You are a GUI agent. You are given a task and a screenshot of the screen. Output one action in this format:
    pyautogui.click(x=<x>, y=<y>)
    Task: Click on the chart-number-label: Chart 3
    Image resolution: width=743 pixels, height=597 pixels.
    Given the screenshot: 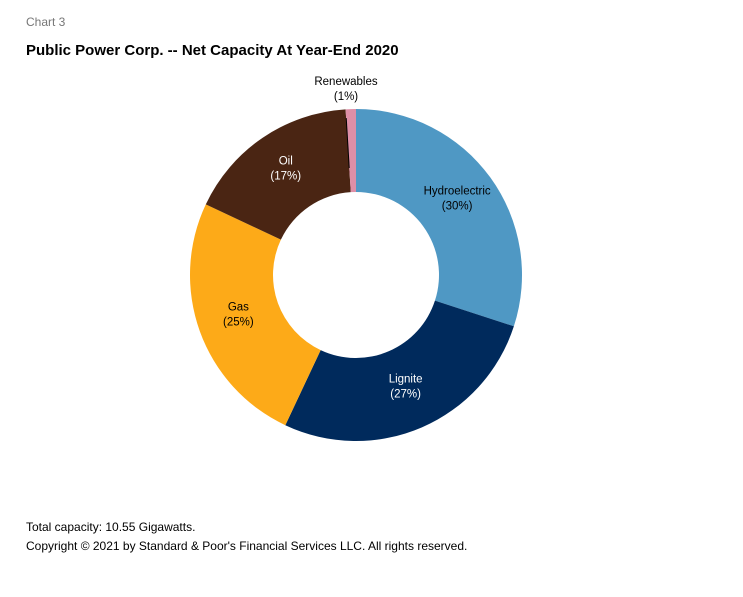 What is the action you would take?
    pyautogui.click(x=46, y=22)
    